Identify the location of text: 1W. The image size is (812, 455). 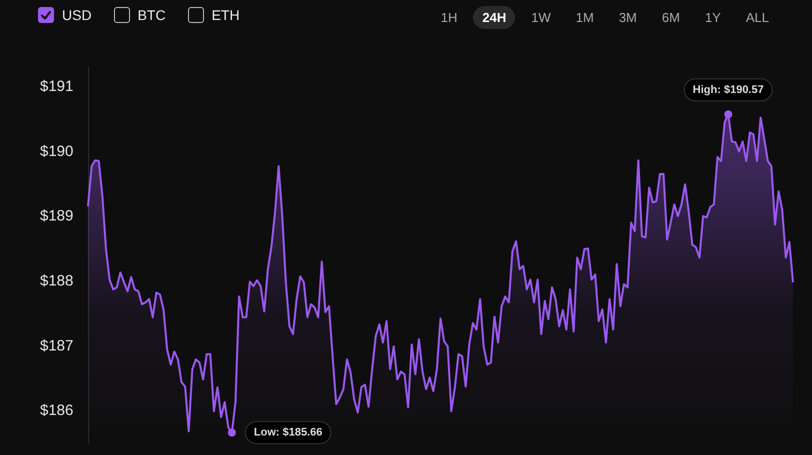
(541, 18).